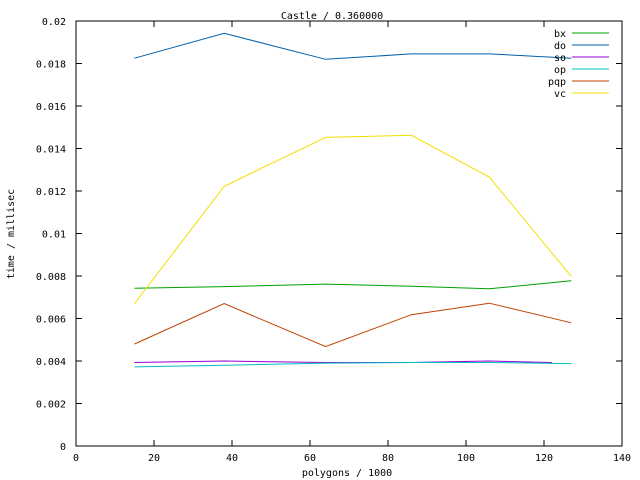 The height and width of the screenshot is (480, 640). I want to click on series-line-pqp, so click(353, 325).